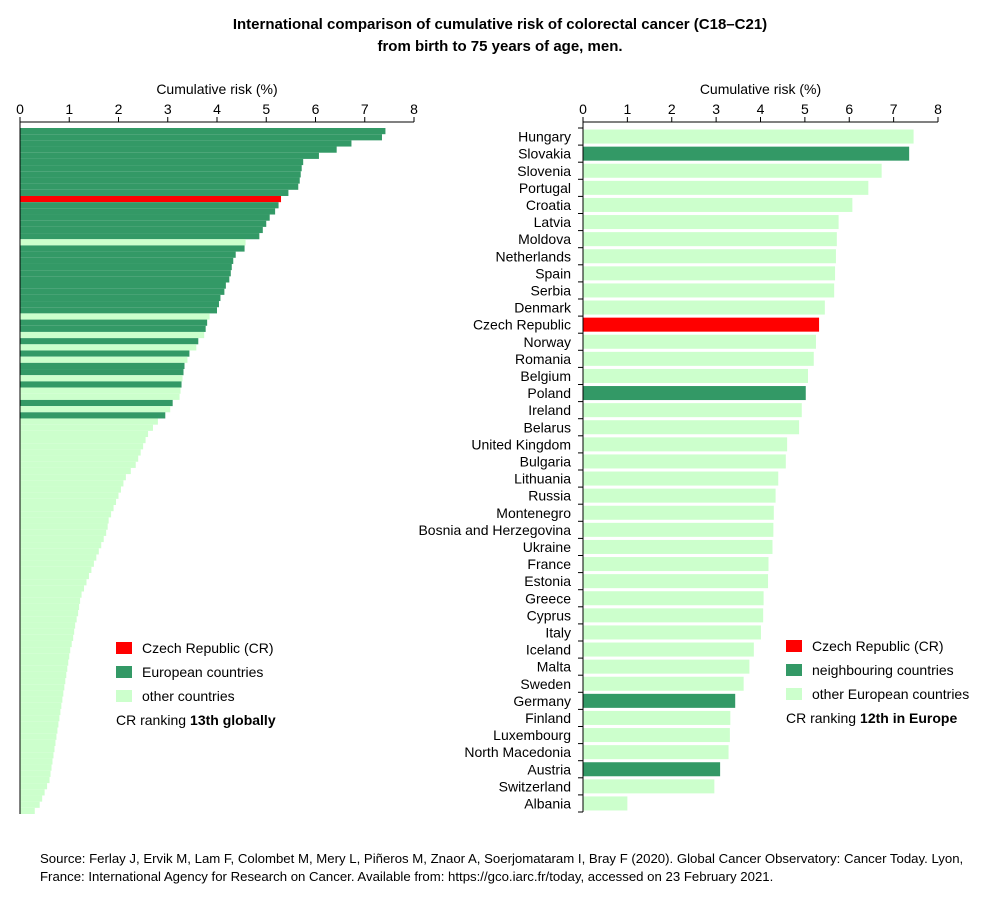 This screenshot has height=924, width=1000. I want to click on category-label: Belarus, so click(547, 427).